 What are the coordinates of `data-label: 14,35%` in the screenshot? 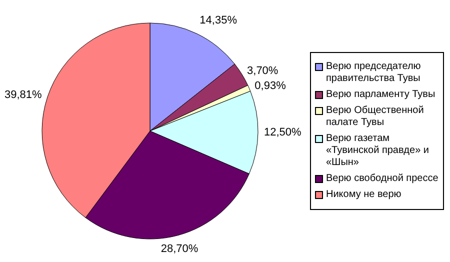 It's located at (219, 20).